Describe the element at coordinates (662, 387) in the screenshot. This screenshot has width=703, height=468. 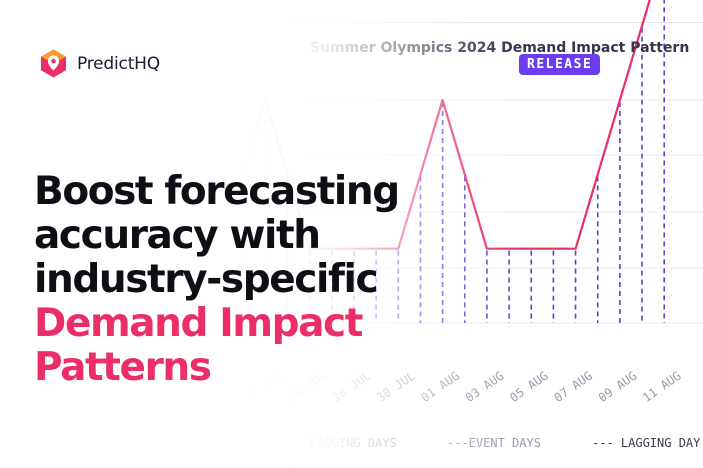
I see `x-tick-label: 11 AUG` at that location.